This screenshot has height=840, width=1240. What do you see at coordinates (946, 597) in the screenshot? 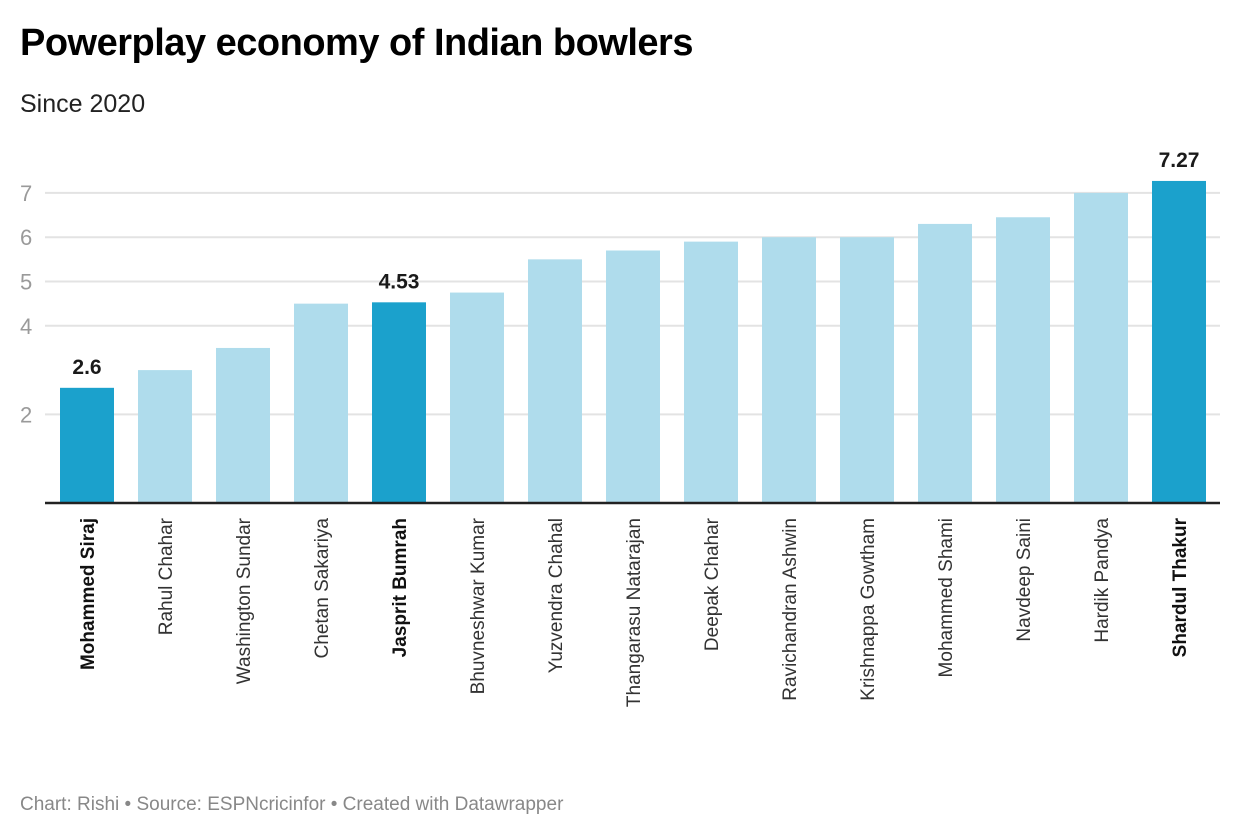
I see `x-category-label: Mohammed Shami` at bounding box center [946, 597].